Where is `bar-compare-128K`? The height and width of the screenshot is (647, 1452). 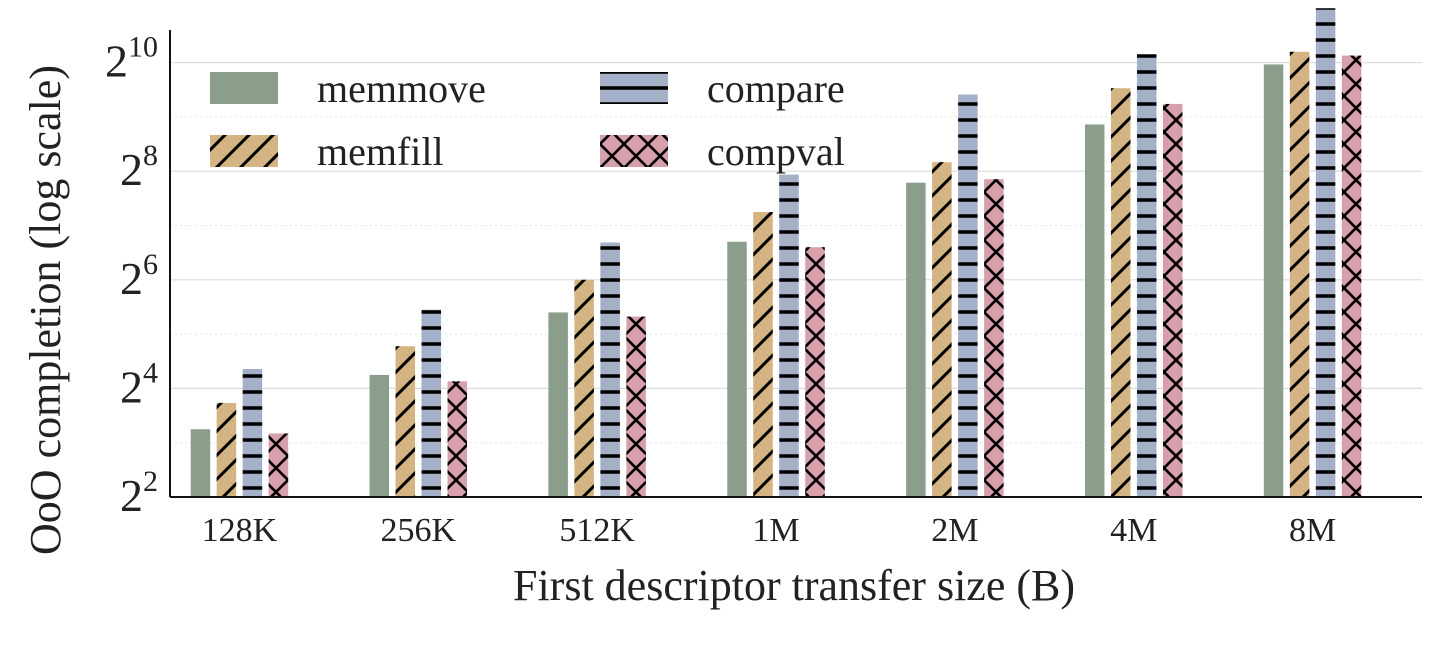 bar-compare-128K is located at coordinates (252, 432).